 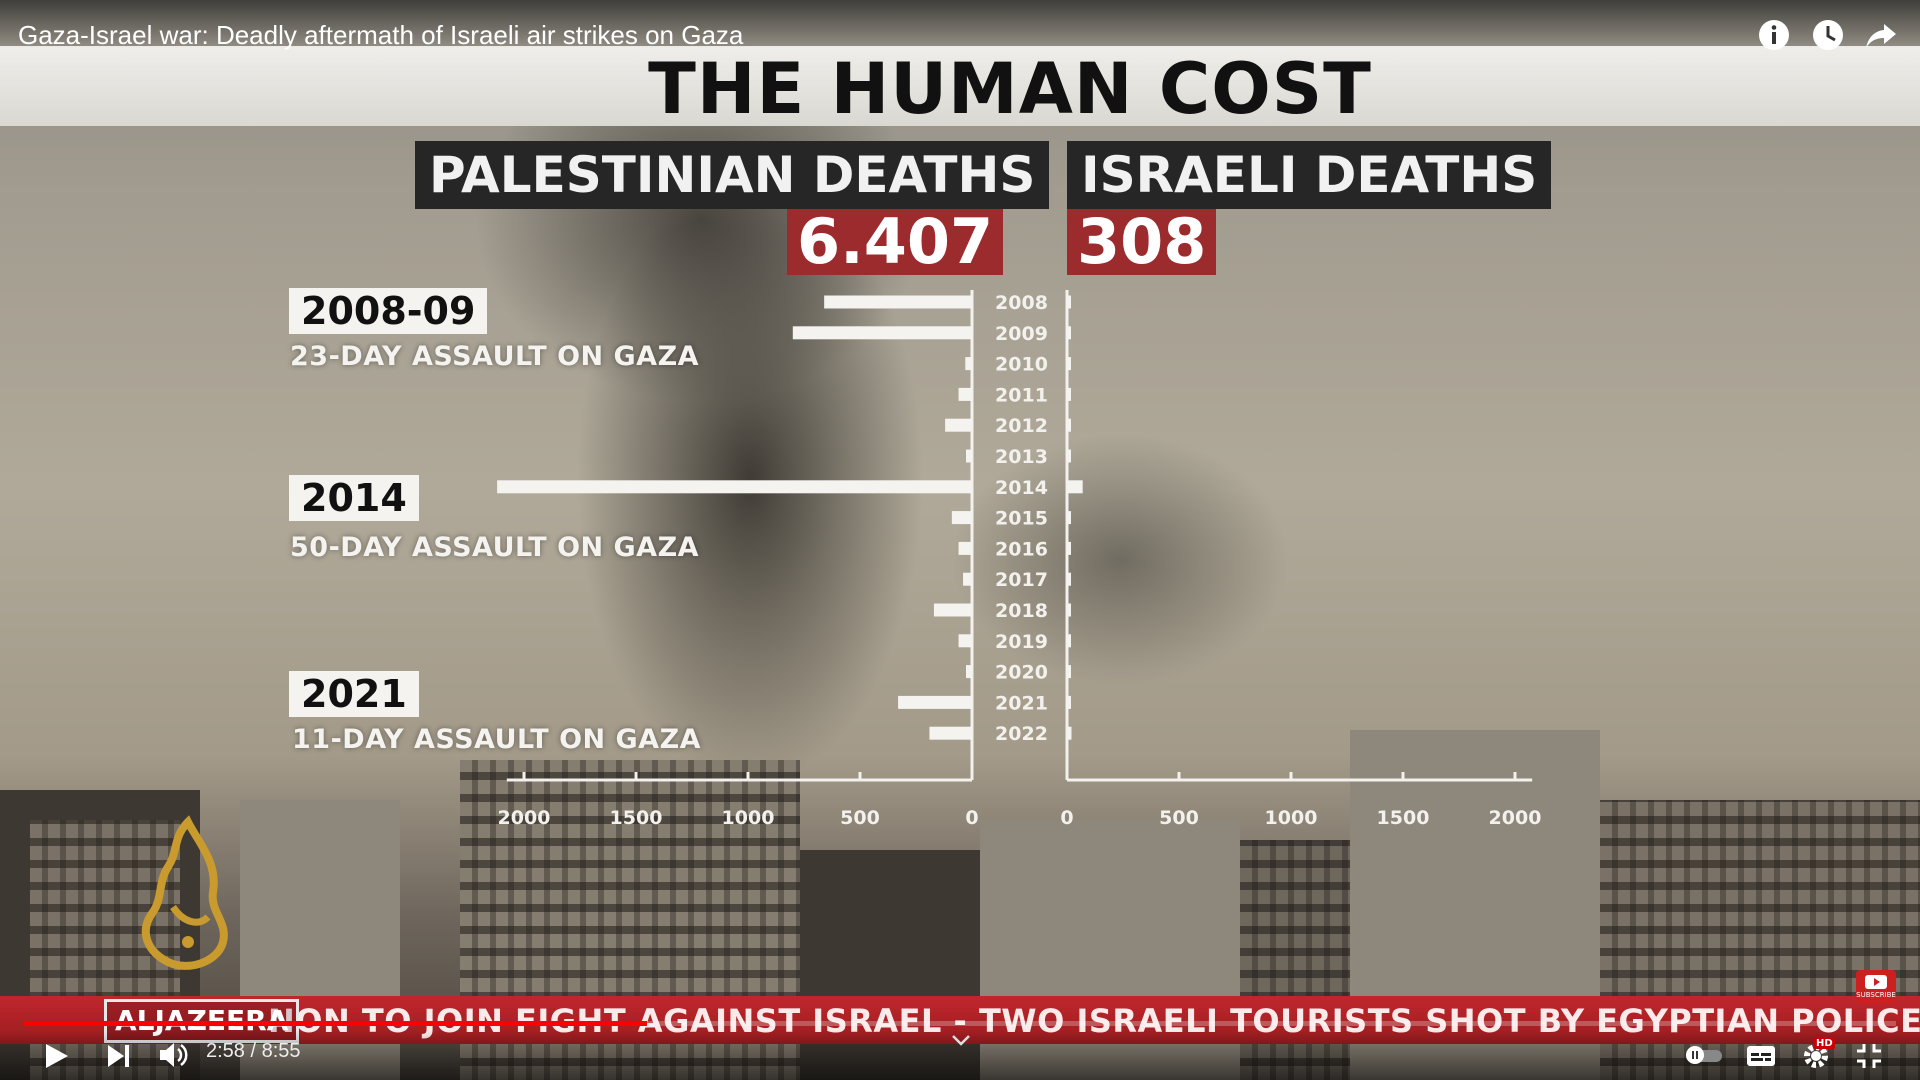 What do you see at coordinates (1824, 1043) in the screenshot?
I see `hd-badge: HD` at bounding box center [1824, 1043].